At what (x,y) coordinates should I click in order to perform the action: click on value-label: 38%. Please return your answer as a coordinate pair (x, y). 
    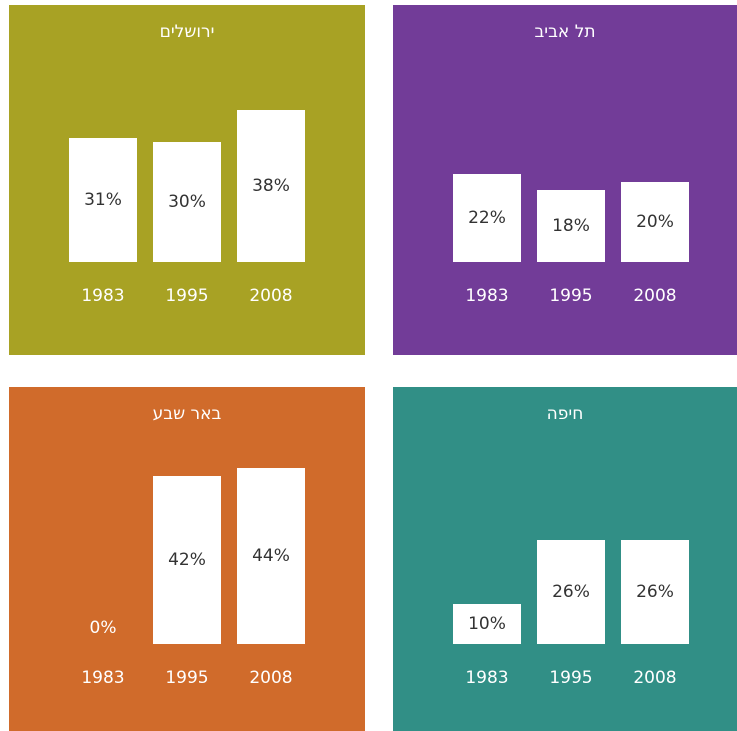
    Looking at the image, I should click on (271, 186).